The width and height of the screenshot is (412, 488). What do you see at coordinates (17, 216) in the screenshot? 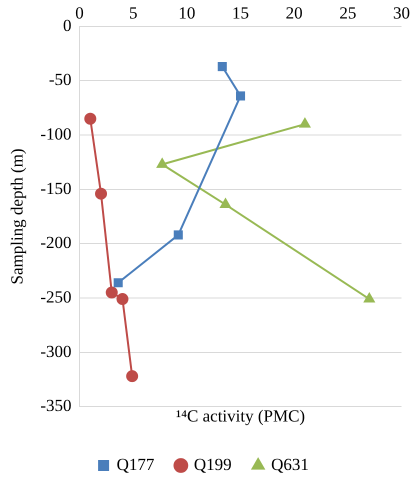
I see `y-axis-title: Sampling depth (m)` at bounding box center [17, 216].